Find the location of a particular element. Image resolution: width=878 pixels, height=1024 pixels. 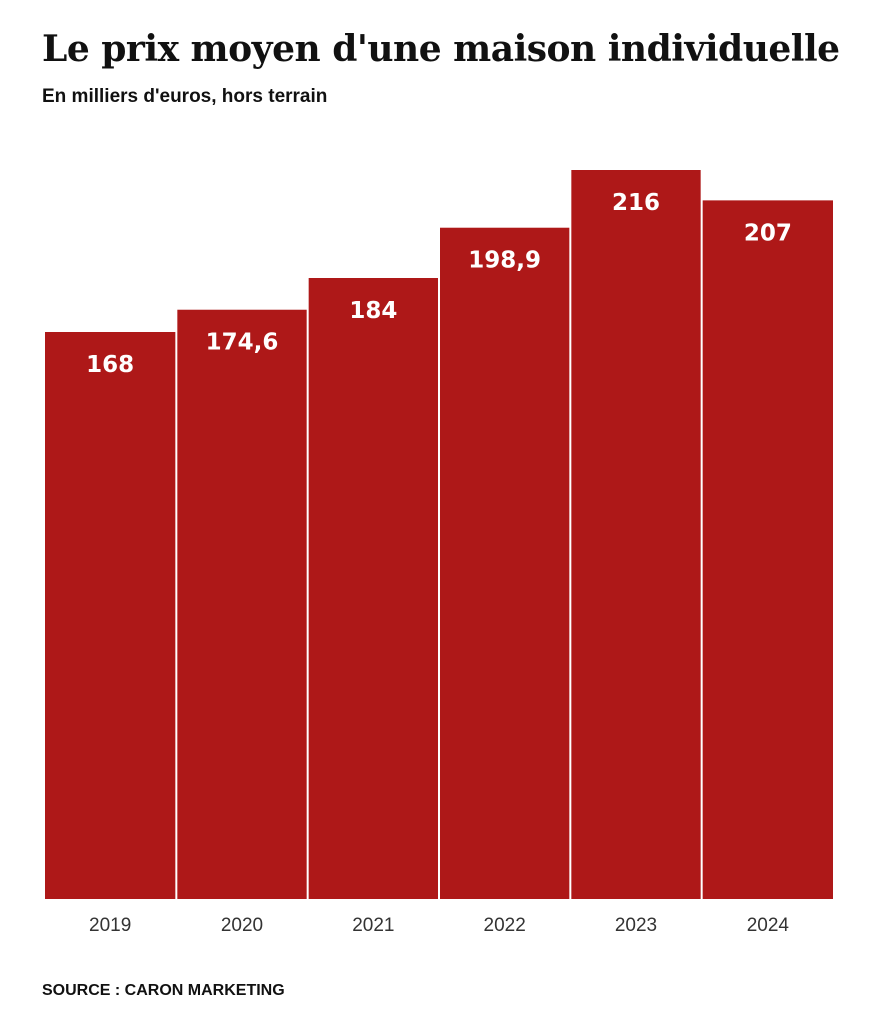

x-tick-2021: 2021 is located at coordinates (373, 925).